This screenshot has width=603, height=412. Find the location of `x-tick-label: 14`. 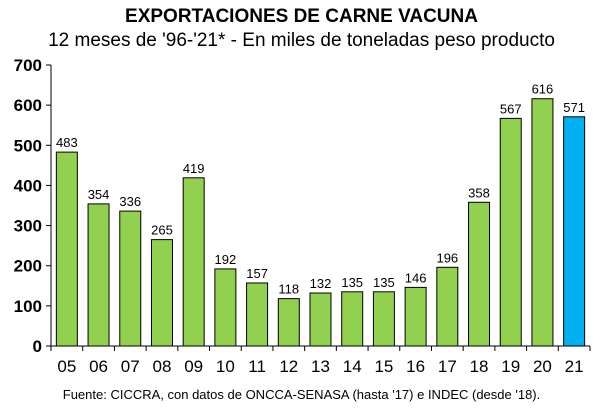

x-tick-label: 14 is located at coordinates (352, 366).